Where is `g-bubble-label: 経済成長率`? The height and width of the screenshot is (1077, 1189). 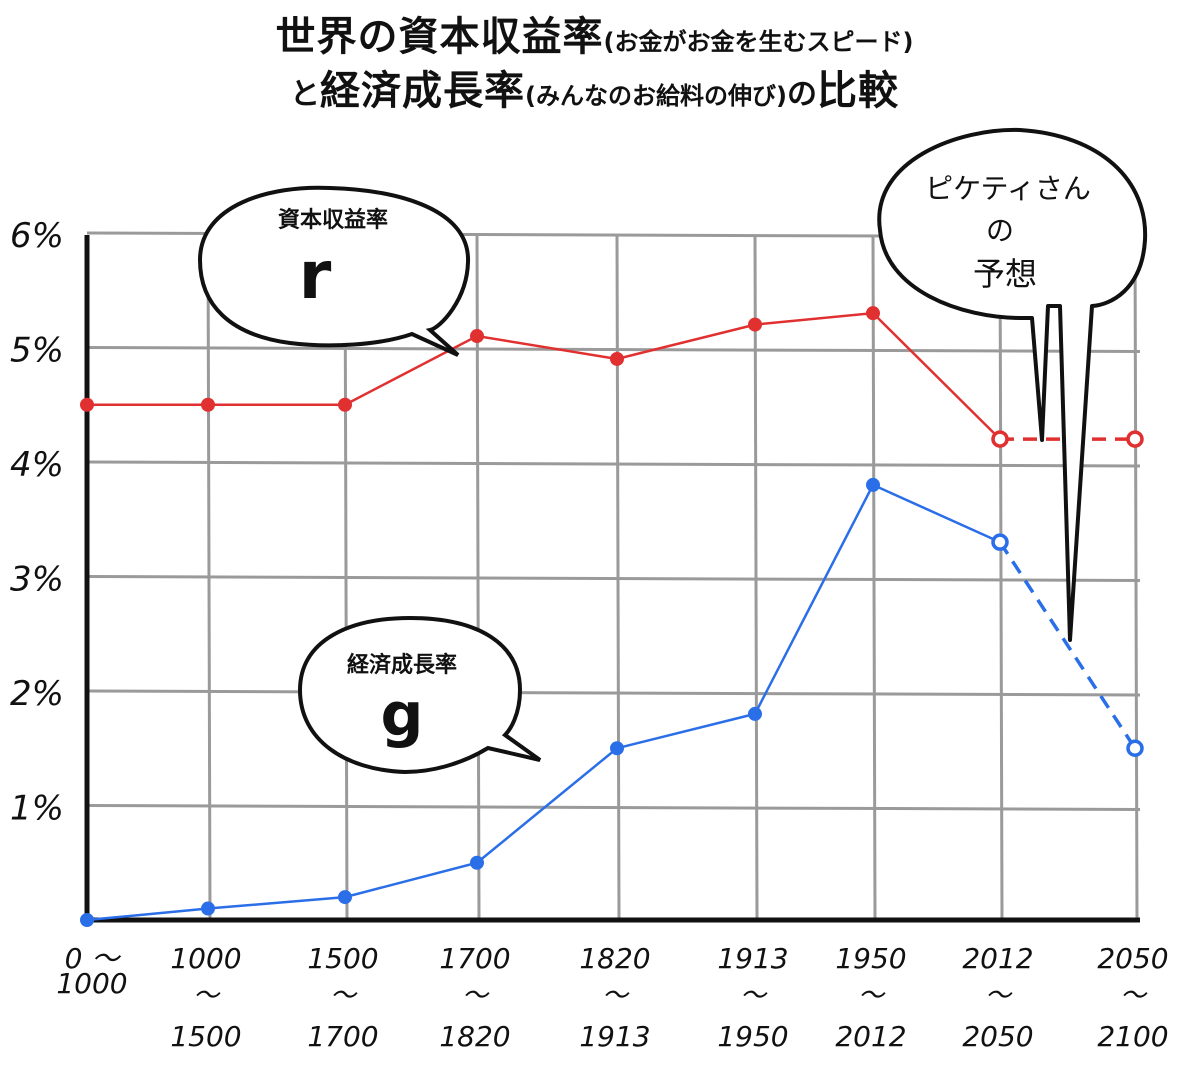 g-bubble-label: 経済成長率 is located at coordinates (402, 665).